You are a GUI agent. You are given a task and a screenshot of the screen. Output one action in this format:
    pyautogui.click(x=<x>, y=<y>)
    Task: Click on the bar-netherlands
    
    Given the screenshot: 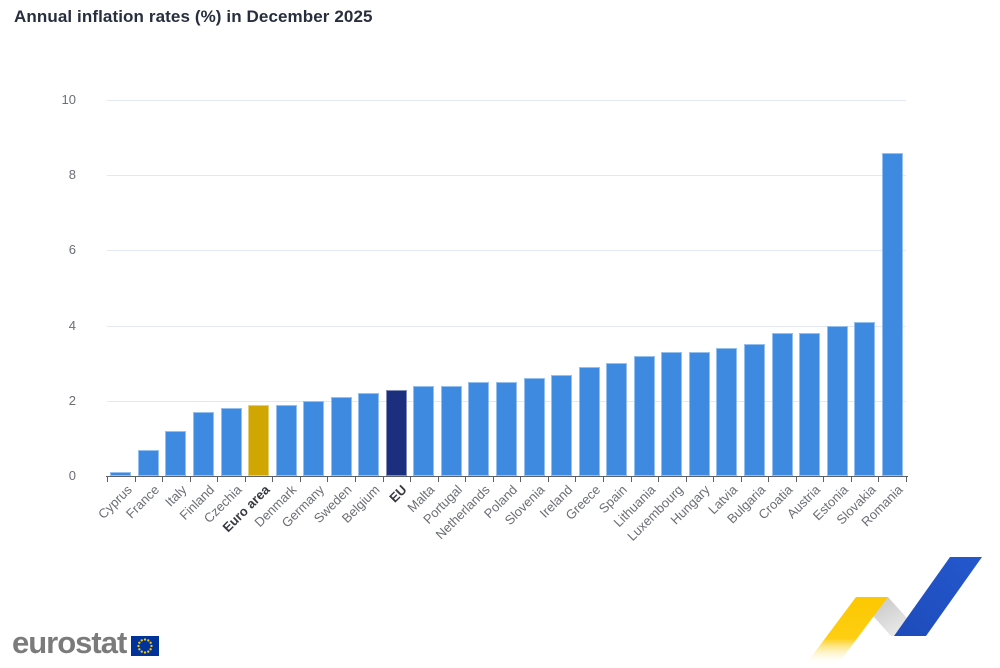 What is the action you would take?
    pyautogui.click(x=479, y=429)
    